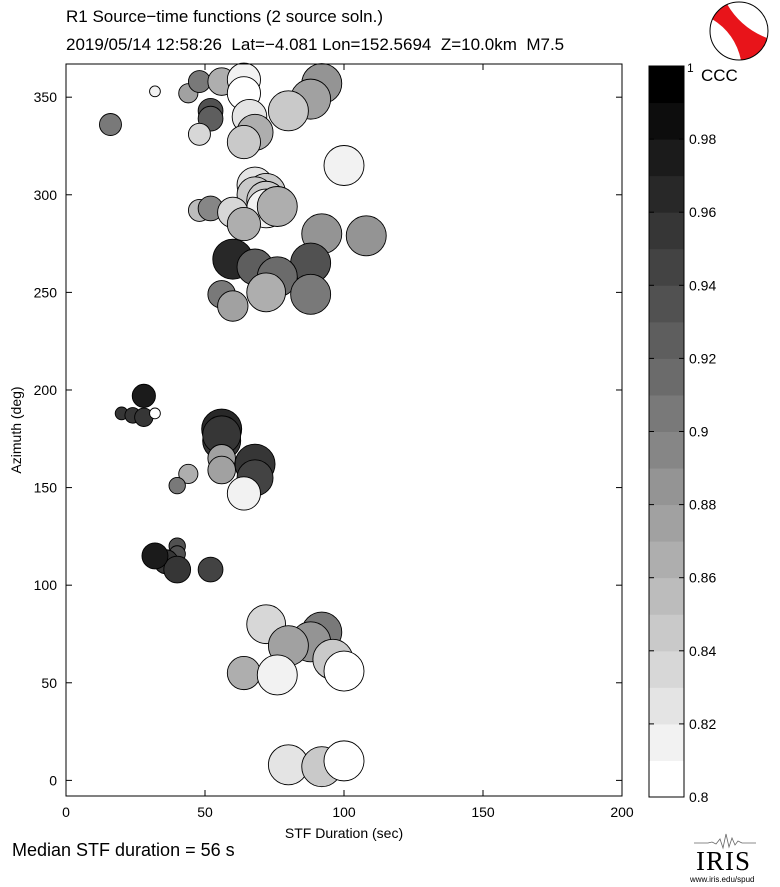 Image resolution: width=780 pixels, height=887 pixels. I want to click on y-tick-label: 100, so click(46, 585).